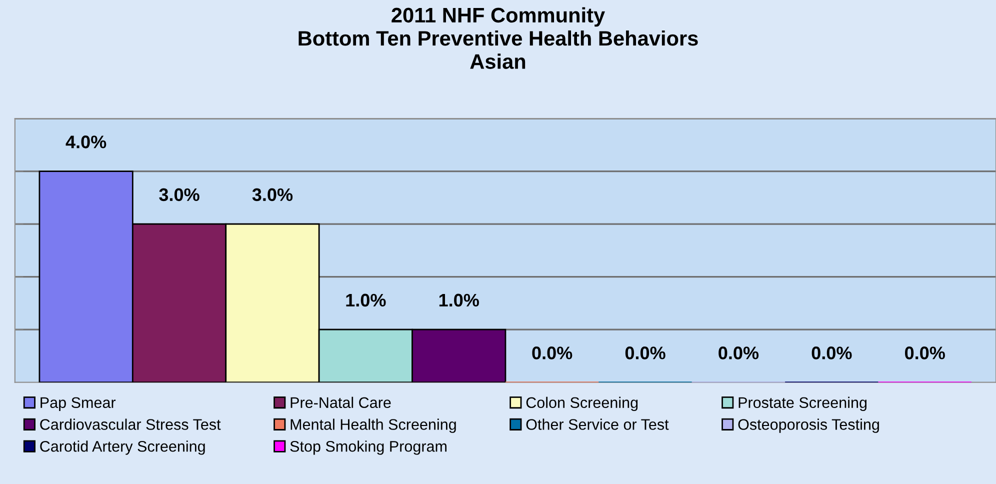  I want to click on chart-title: 2011 NHF Community Bottom Ten Preventive Health Behaviors Asian, so click(498, 38).